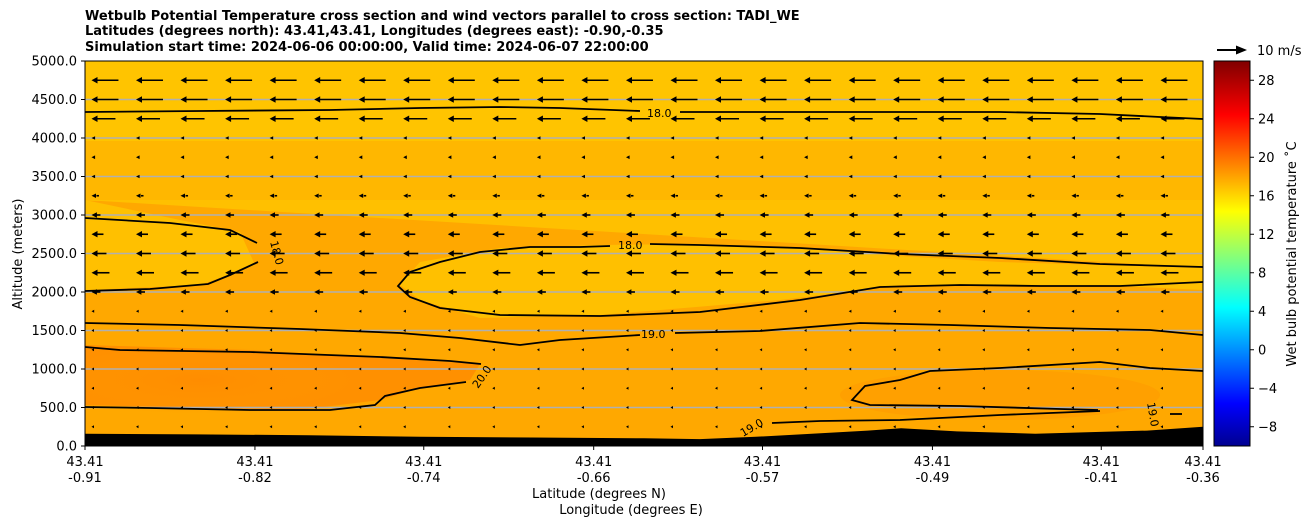  What do you see at coordinates (1259, 51) in the screenshot?
I see `wind-key: 10 m/s` at bounding box center [1259, 51].